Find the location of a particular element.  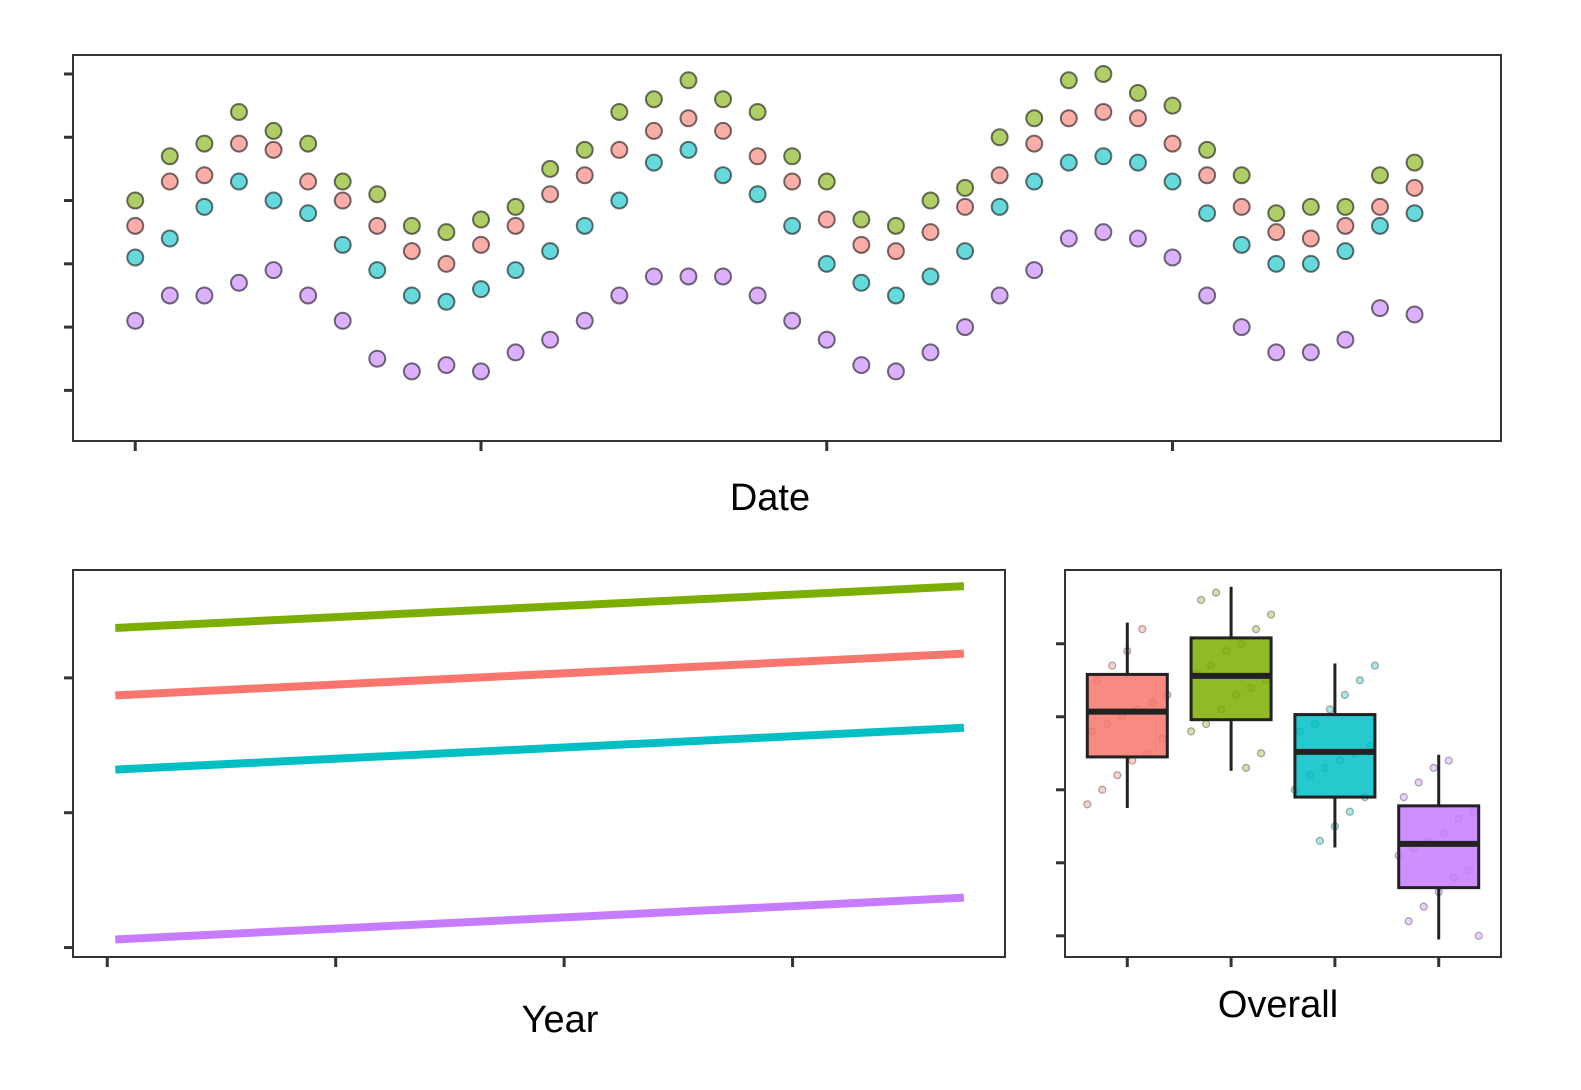

x-axis-label: Overall is located at coordinates (1278, 1005).